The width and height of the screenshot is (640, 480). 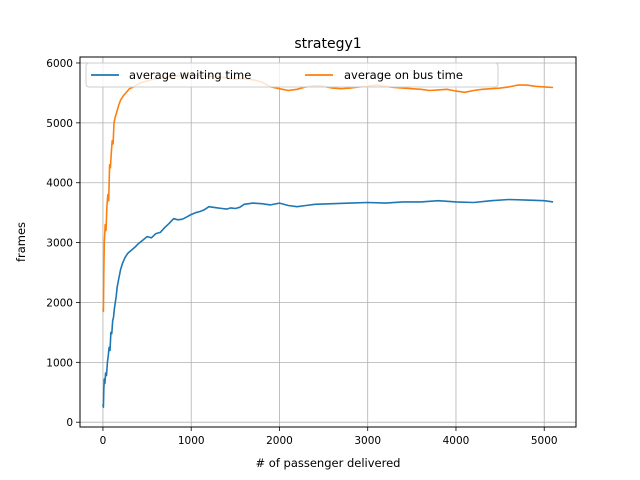 I want to click on legend: average waiting time average on bus time, so click(x=292, y=75).